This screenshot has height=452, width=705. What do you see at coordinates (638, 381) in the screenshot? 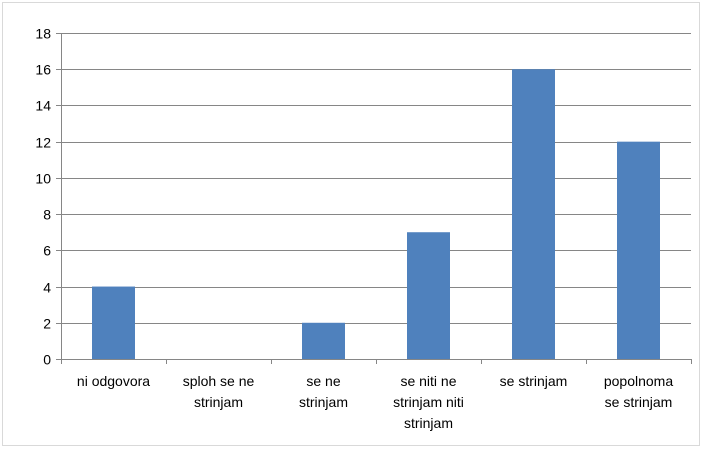
I see `x-tick-label-line: popolnoma` at bounding box center [638, 381].